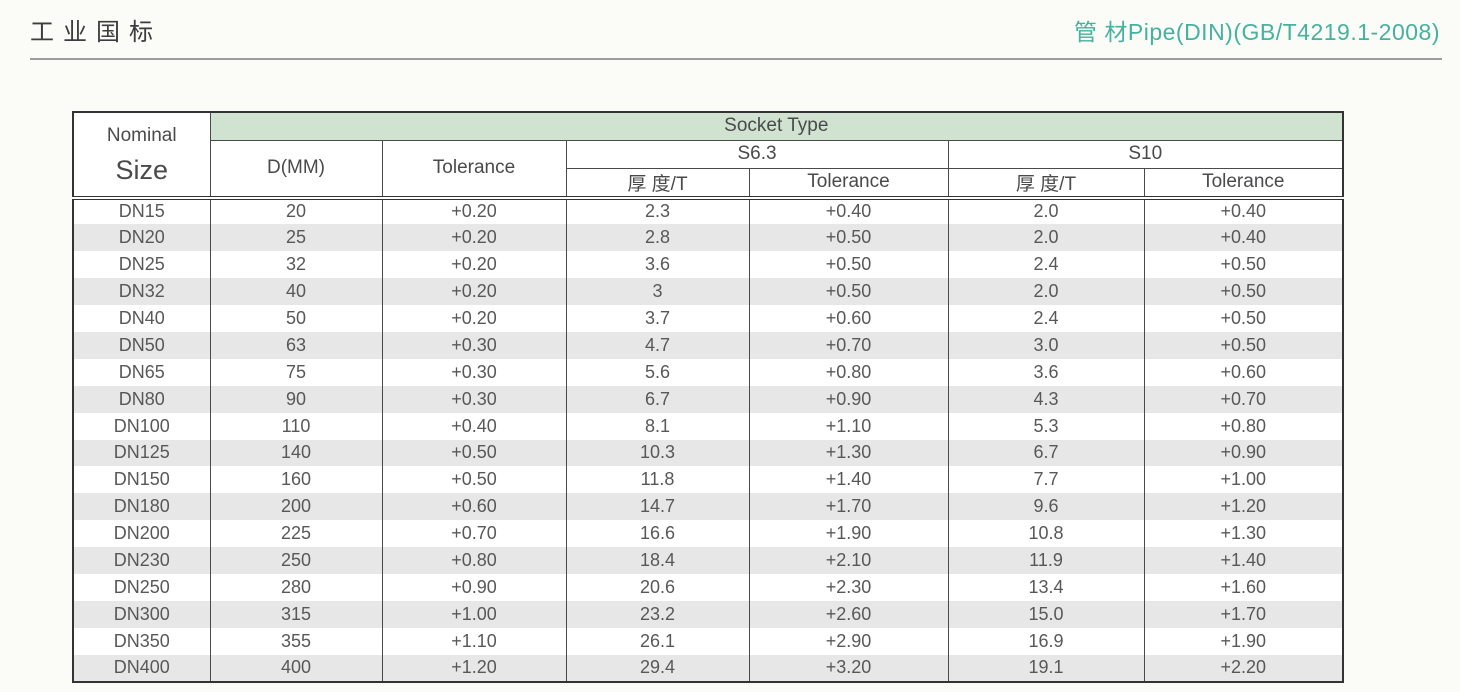 The height and width of the screenshot is (692, 1460). Describe the element at coordinates (736, 59) in the screenshot. I see `header-divider-rule` at that location.